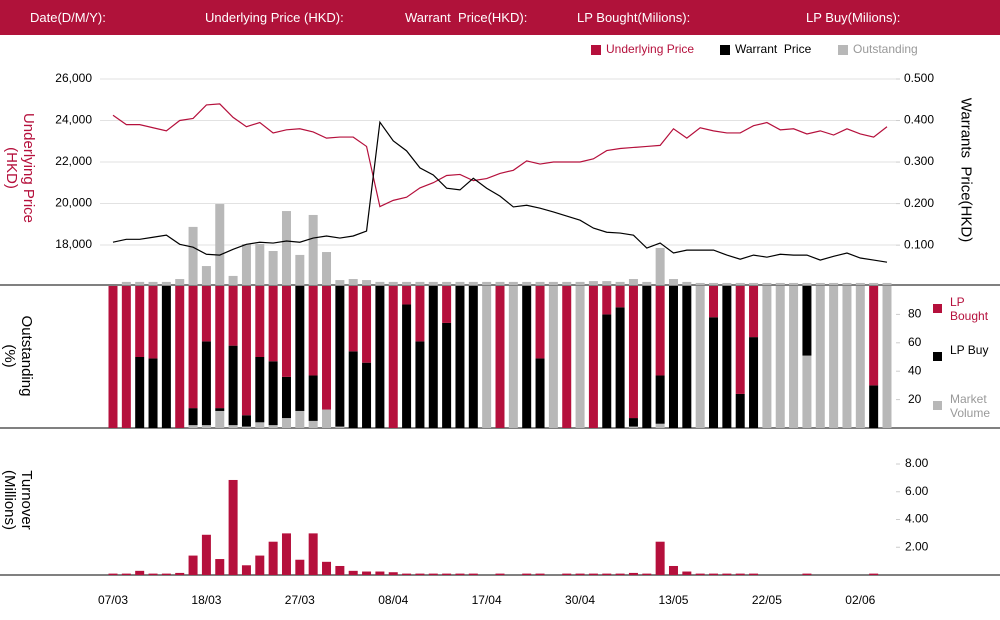  Describe the element at coordinates (300, 600) in the screenshot. I see `x-tick-label: 27/03` at that location.